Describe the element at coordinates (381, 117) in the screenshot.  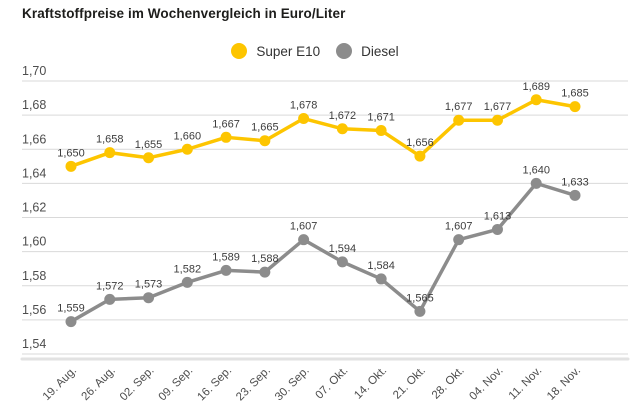
I see `value-label-super-e10: 1,671` at that location.